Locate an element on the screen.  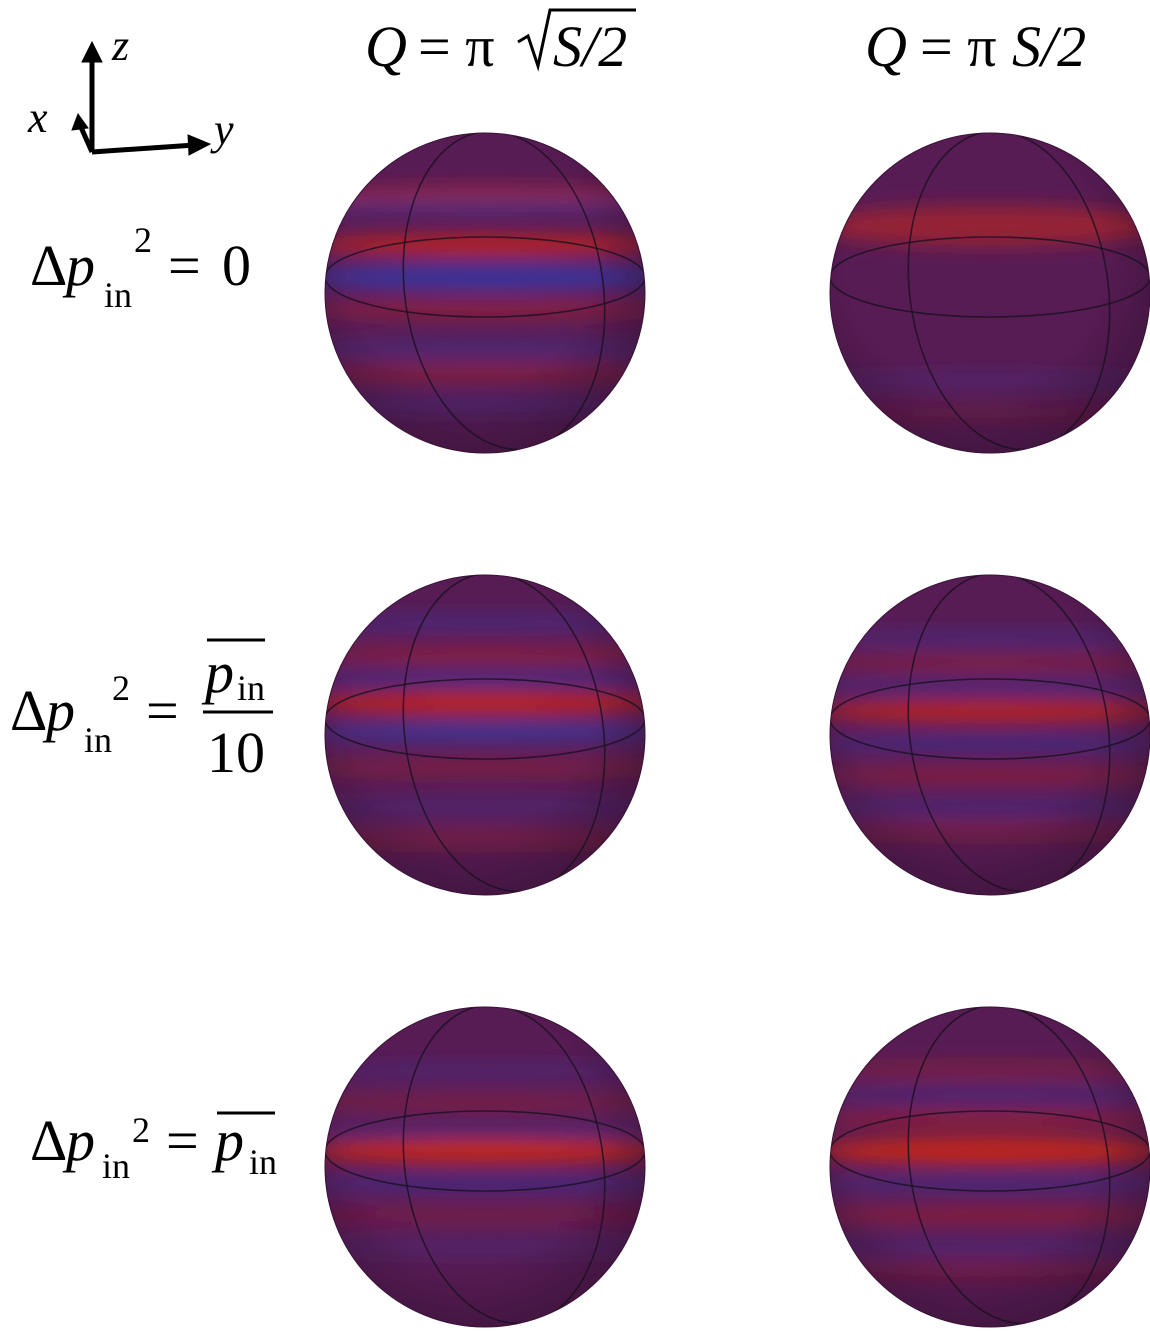
value: 0 is located at coordinates (236, 265).